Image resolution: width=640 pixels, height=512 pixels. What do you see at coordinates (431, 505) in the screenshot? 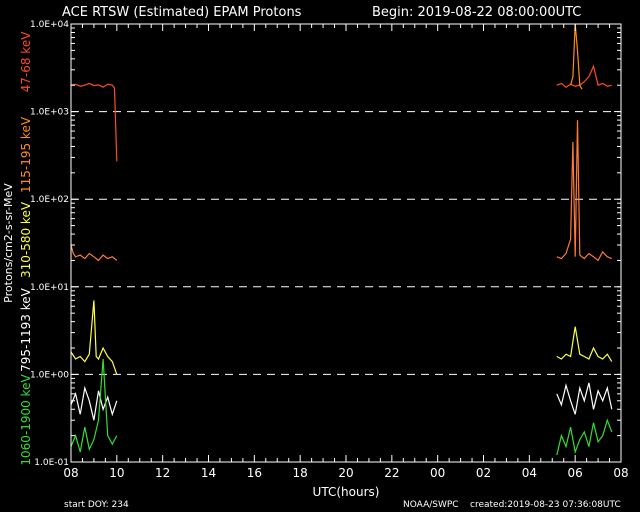
I see `footer-source: NOAA/SWPC` at bounding box center [431, 505].